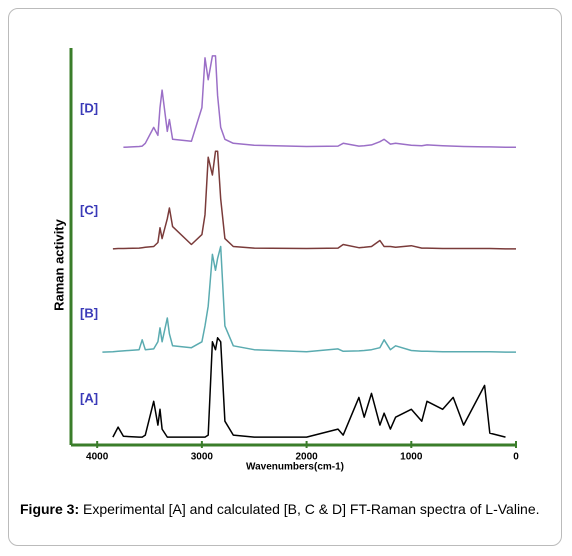 Image resolution: width=572 pixels, height=556 pixels. What do you see at coordinates (89, 313) in the screenshot?
I see `series-label: [B]` at bounding box center [89, 313].